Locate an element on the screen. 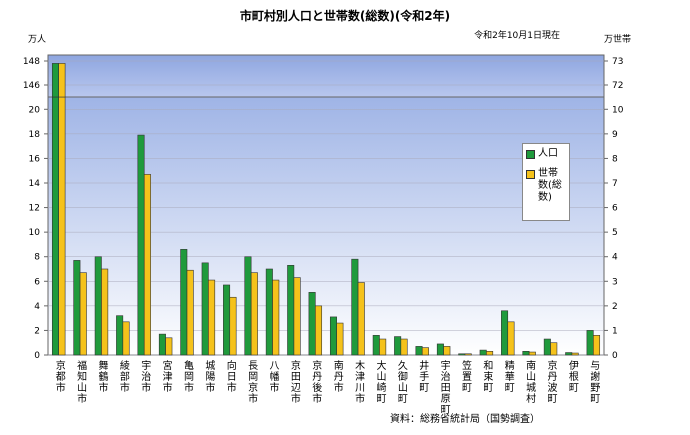 Image resolution: width=690 pixels, height=435 pixels. tick-label: 8 is located at coordinates (37, 258).